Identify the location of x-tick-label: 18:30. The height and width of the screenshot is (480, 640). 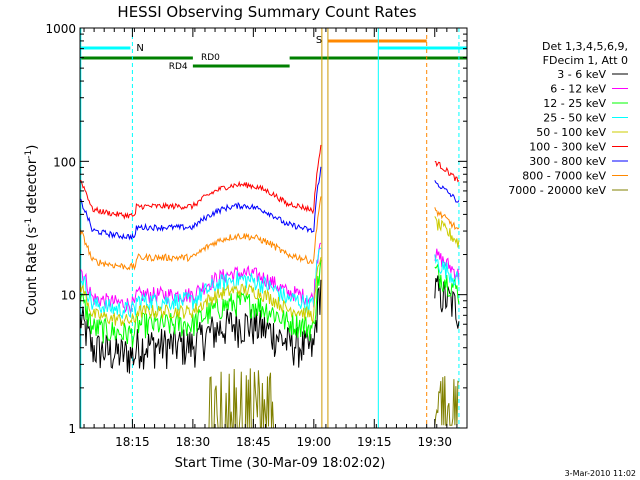
(193, 442).